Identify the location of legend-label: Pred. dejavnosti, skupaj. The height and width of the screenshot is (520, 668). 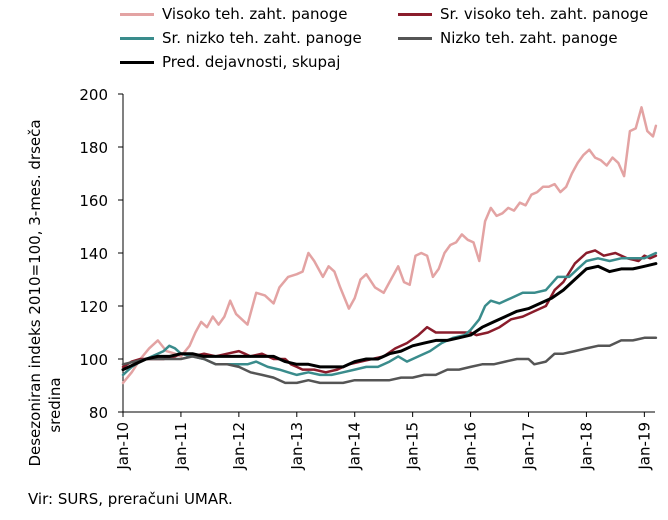
(251, 62).